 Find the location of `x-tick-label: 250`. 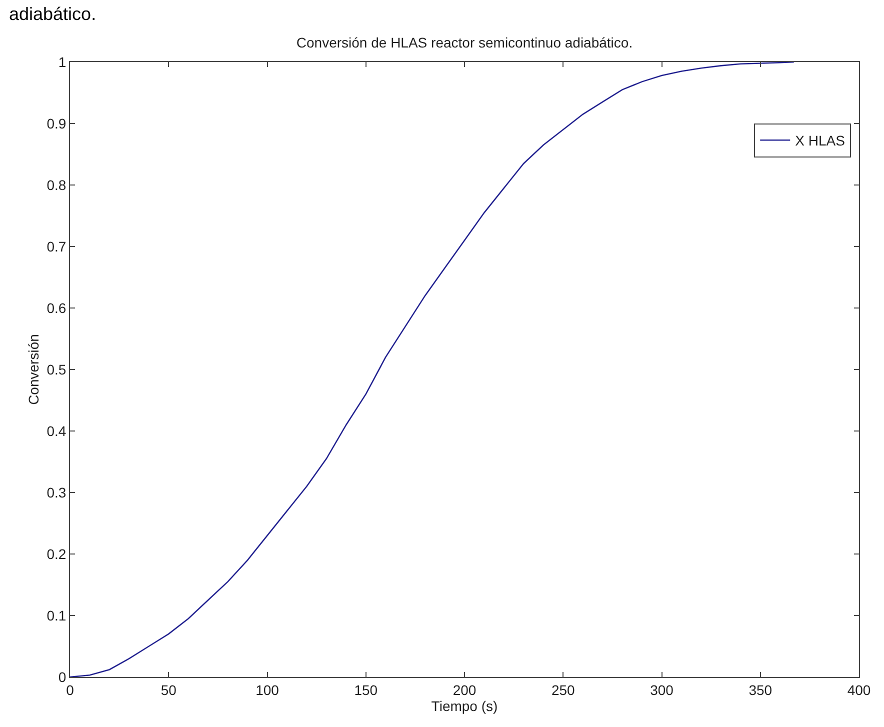

x-tick-label: 250 is located at coordinates (563, 690).